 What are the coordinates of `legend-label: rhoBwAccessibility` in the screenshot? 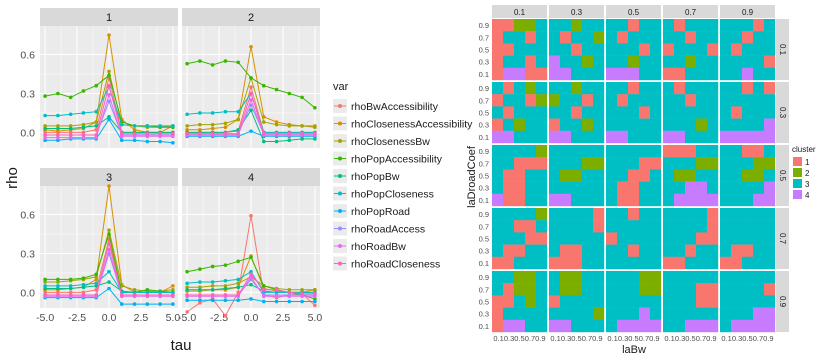 It's located at (395, 107).